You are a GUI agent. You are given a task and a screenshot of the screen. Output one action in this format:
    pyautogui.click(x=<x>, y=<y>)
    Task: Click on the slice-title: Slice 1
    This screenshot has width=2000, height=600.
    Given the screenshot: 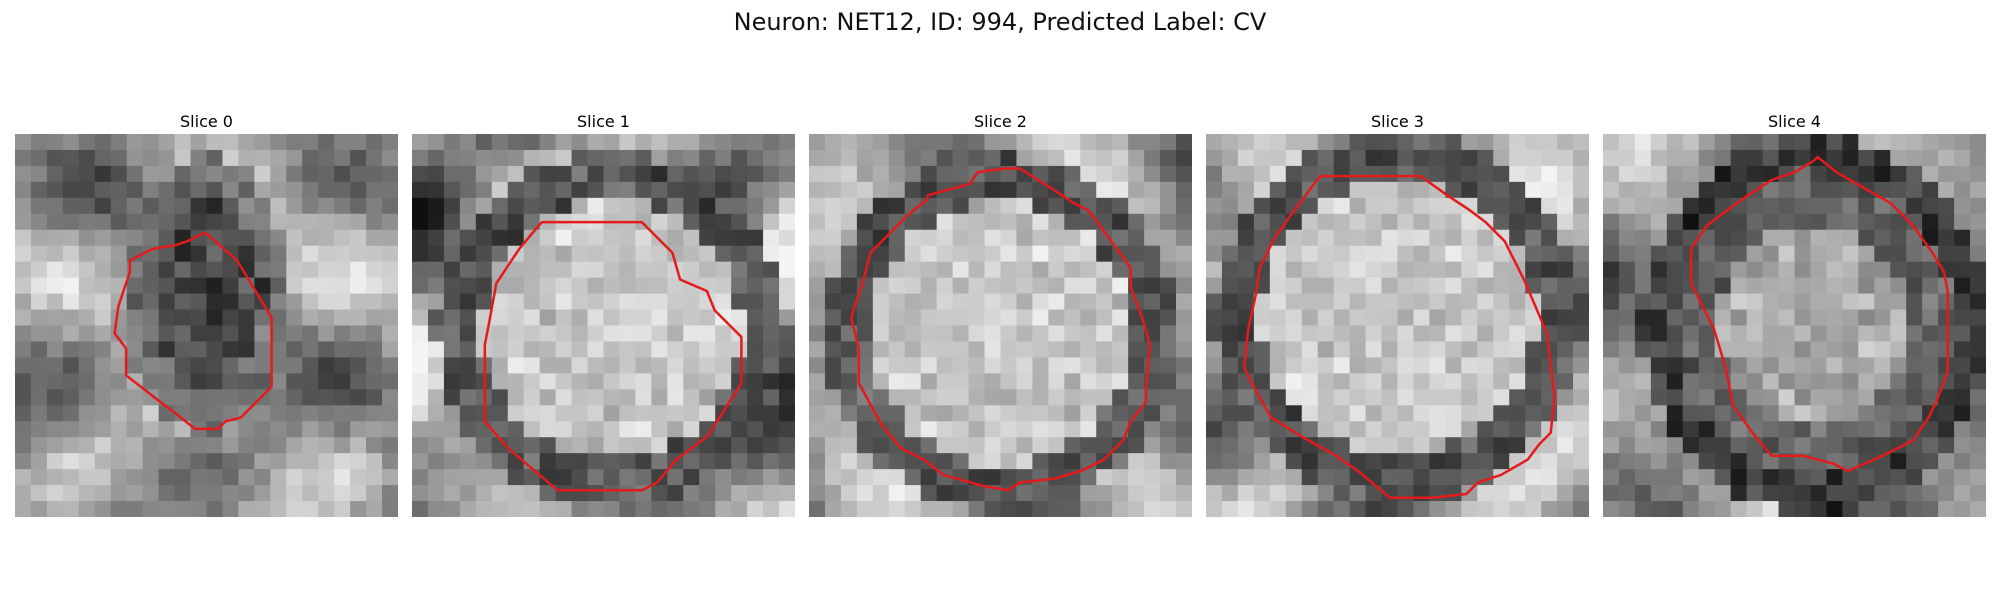 What is the action you would take?
    pyautogui.click(x=603, y=121)
    